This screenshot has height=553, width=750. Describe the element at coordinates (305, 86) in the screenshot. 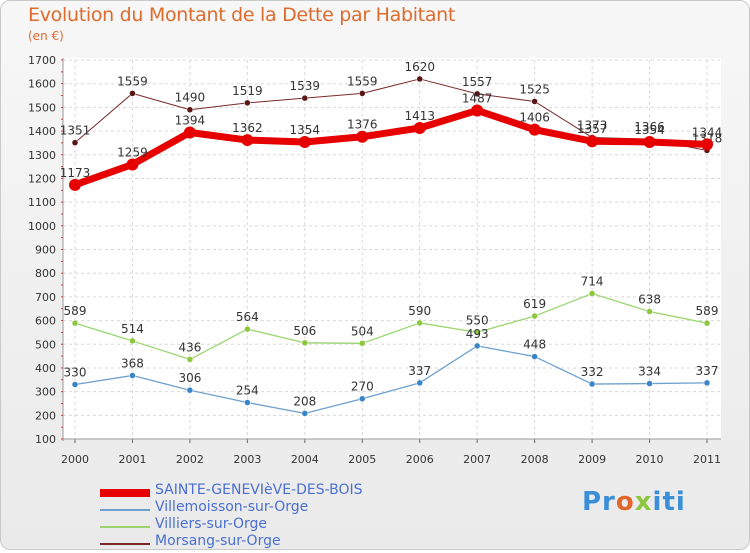

I see `data-label: 1539` at that location.